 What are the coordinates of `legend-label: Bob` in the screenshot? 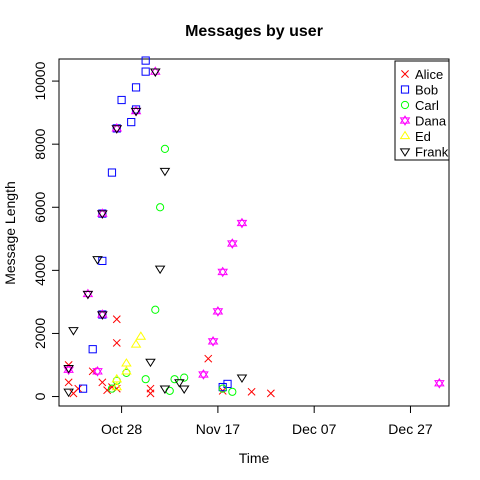 It's located at (426, 90).